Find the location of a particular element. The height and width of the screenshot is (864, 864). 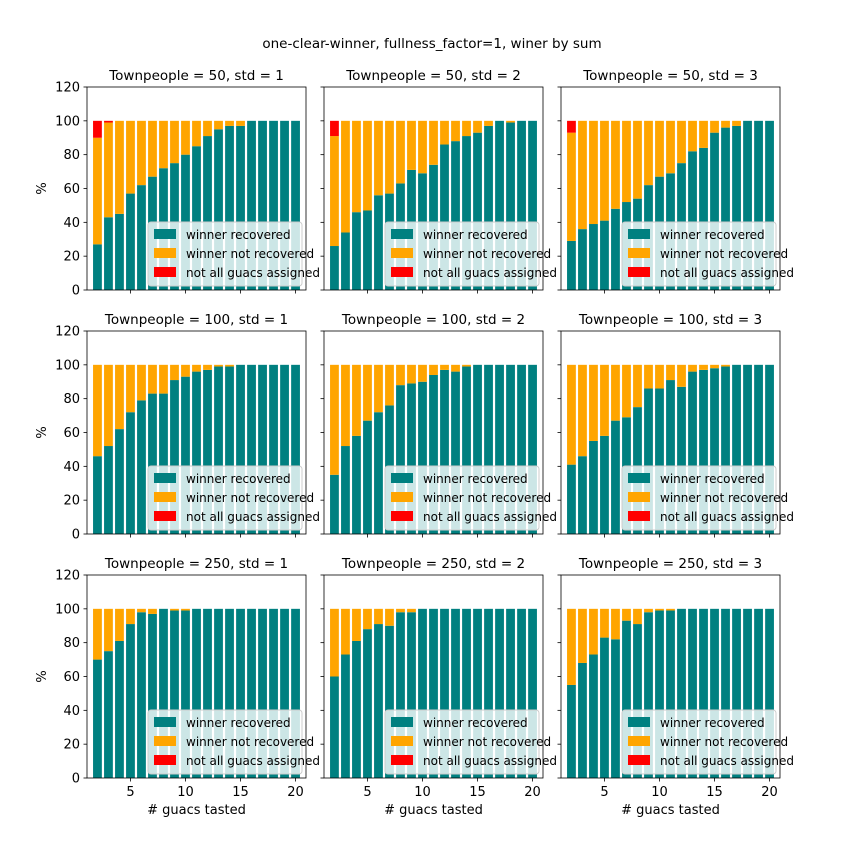

y-tick-label: 120 is located at coordinates (67, 332).